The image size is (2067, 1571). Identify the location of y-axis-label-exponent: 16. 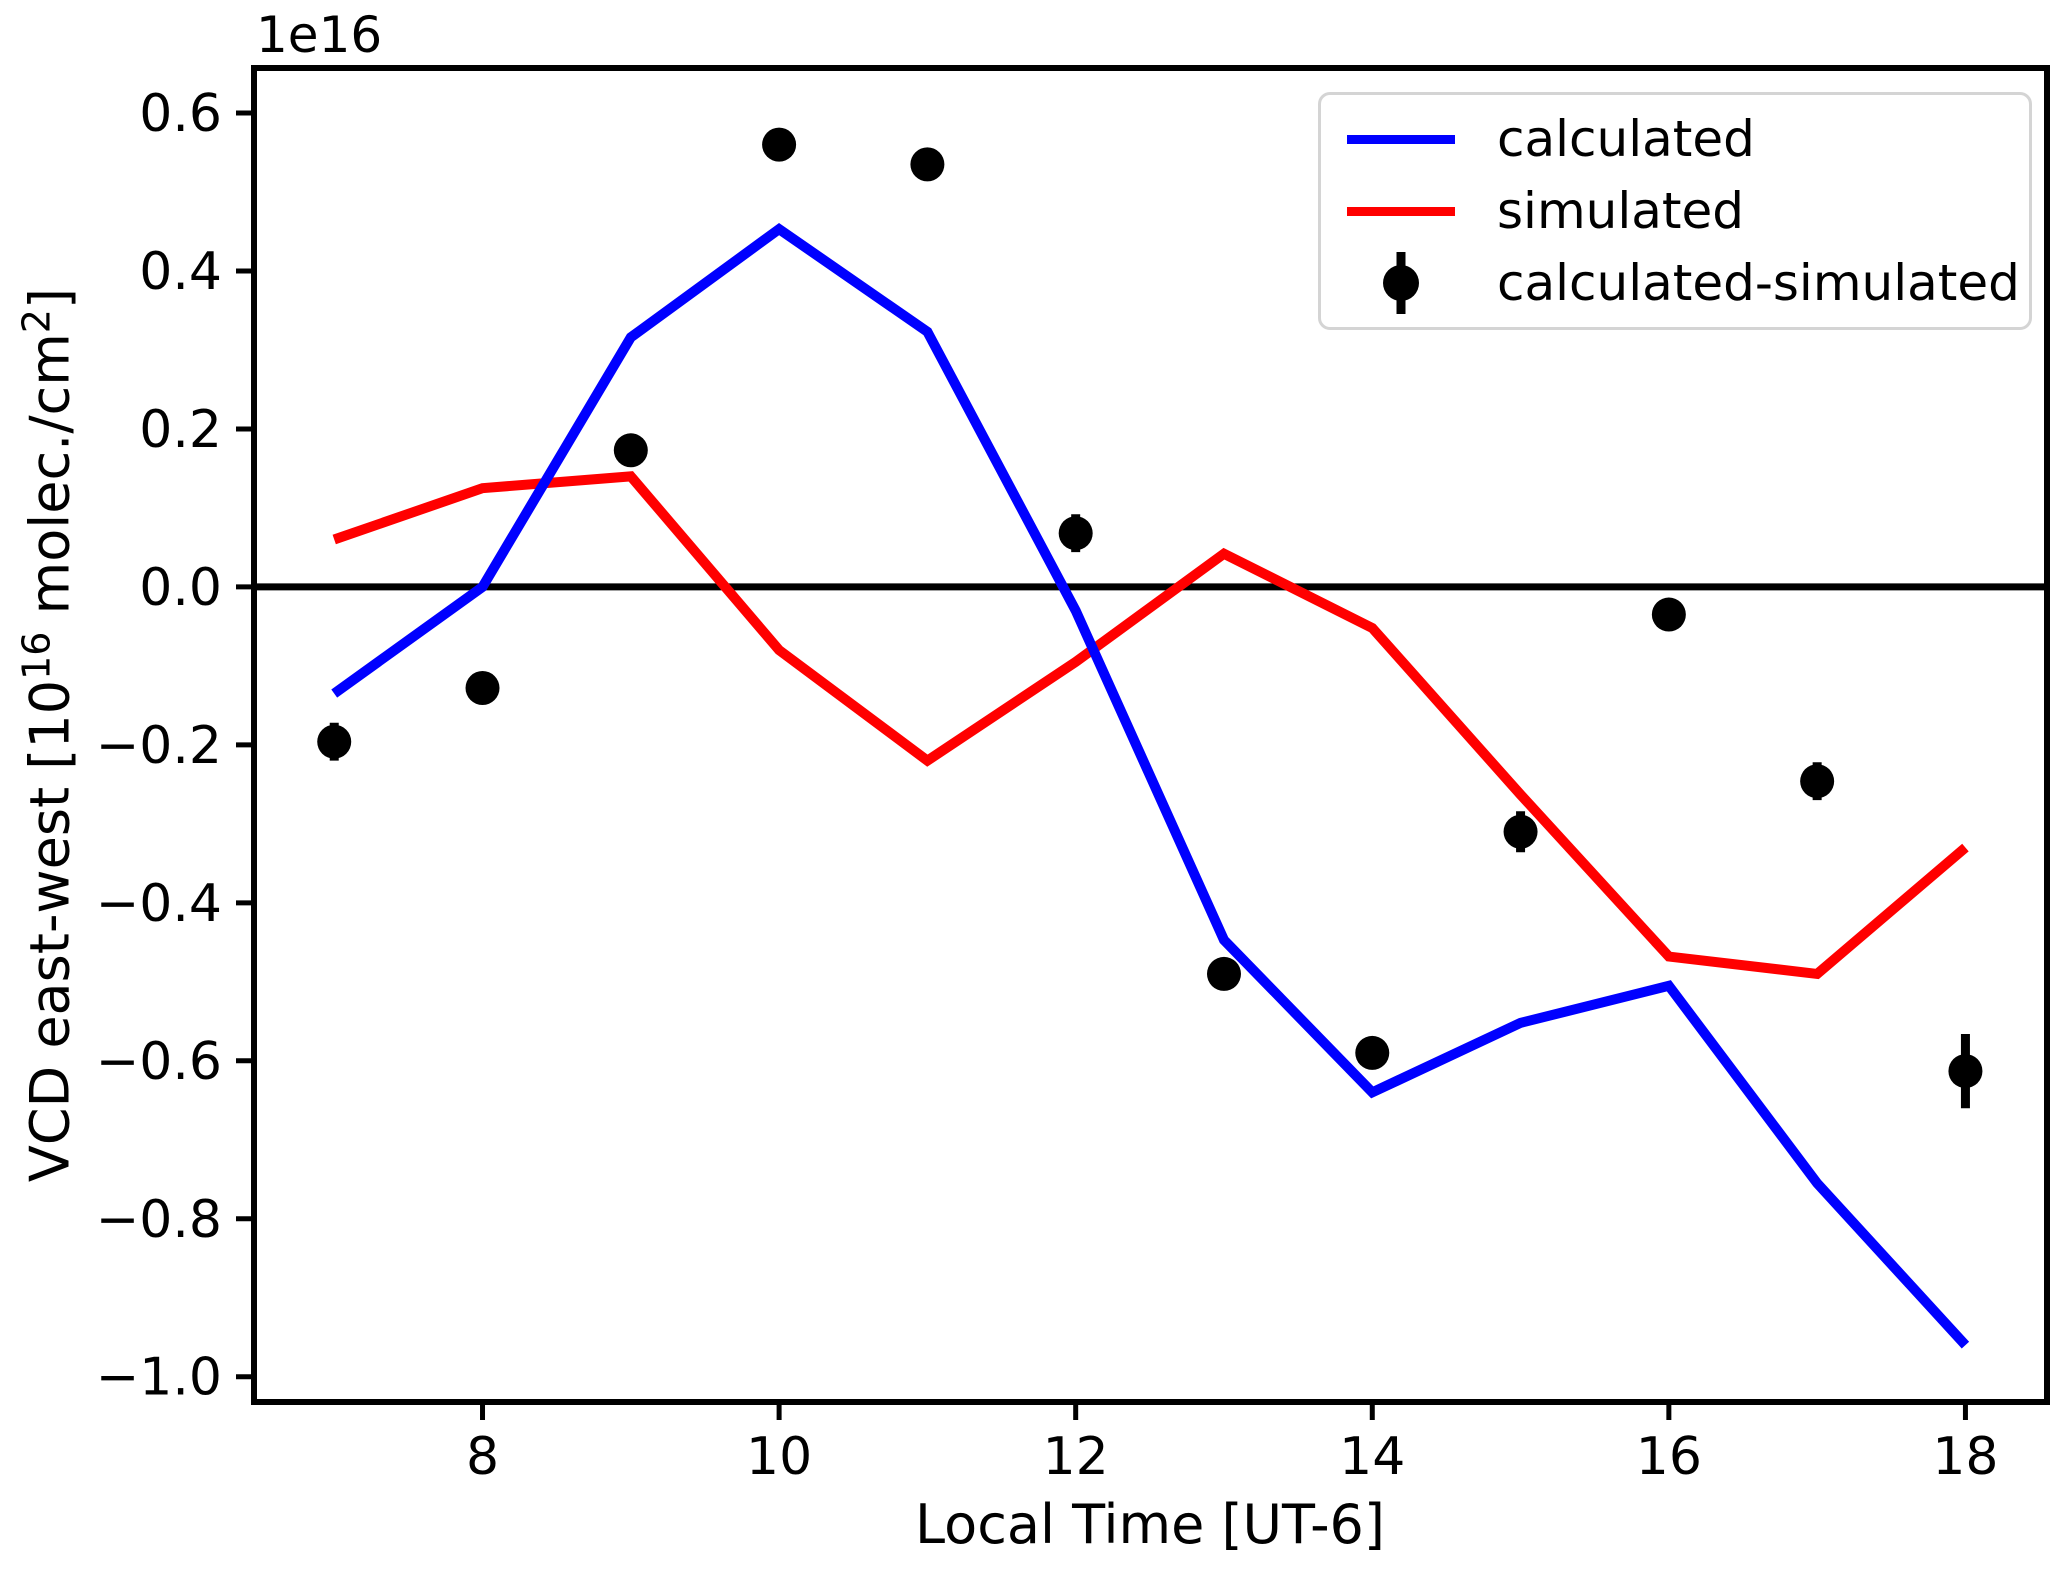
(36, 655).